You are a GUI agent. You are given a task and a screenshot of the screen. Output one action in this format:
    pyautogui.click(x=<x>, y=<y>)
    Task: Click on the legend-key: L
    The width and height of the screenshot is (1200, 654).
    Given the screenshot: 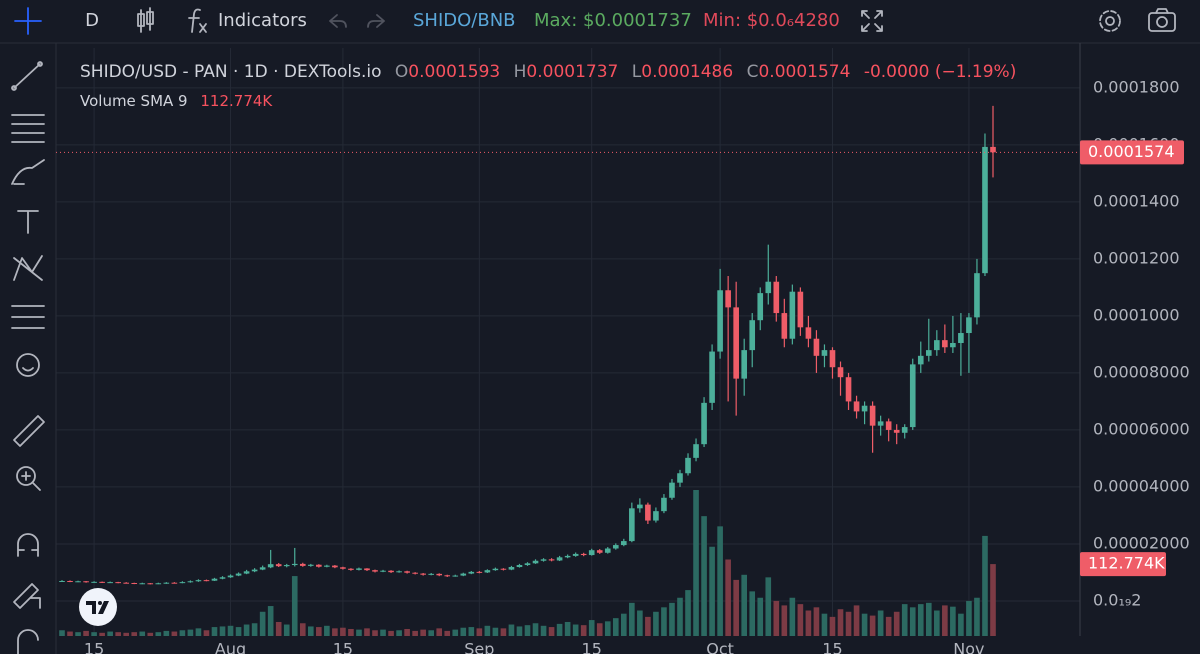 What is the action you would take?
    pyautogui.click(x=637, y=72)
    